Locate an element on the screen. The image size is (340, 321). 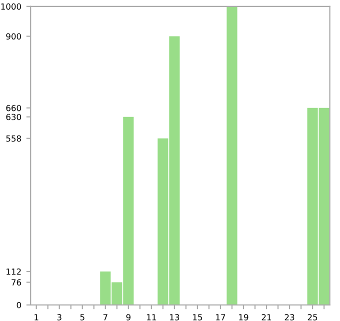
x-tick-label: 7 is located at coordinates (105, 317).